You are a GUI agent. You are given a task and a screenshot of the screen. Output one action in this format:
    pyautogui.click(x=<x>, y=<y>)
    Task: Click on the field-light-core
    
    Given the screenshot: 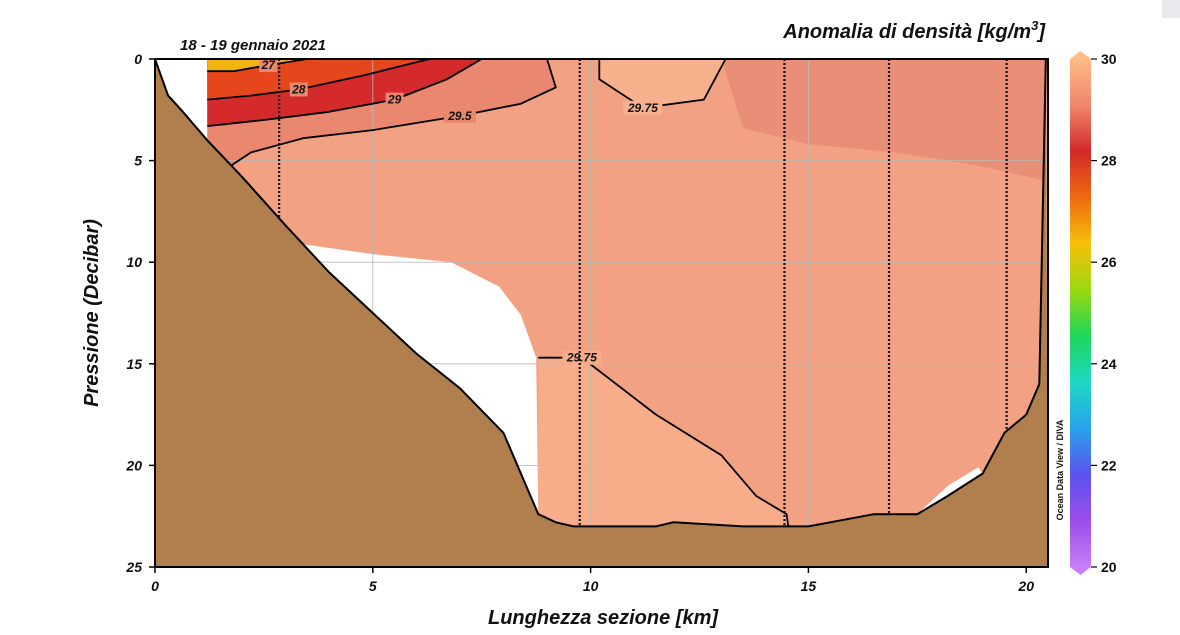 What is the action you would take?
    pyautogui.click(x=662, y=83)
    